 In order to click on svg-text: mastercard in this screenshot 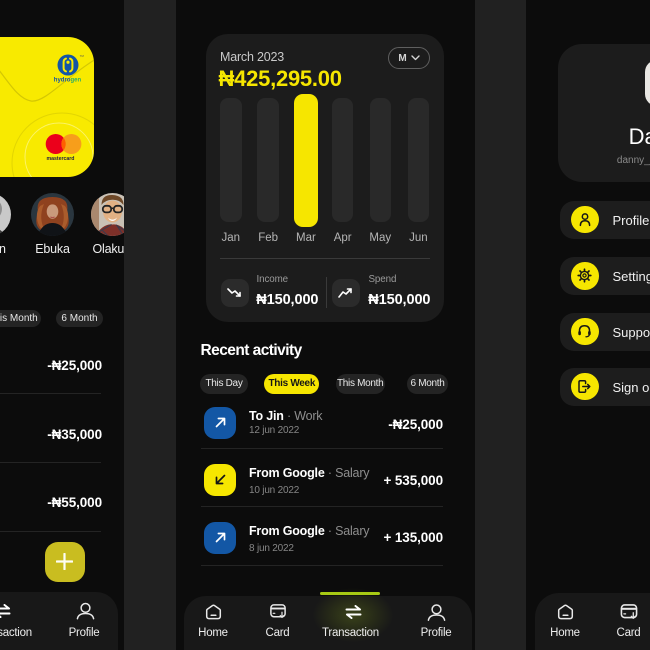, I will do `click(61, 159)`.